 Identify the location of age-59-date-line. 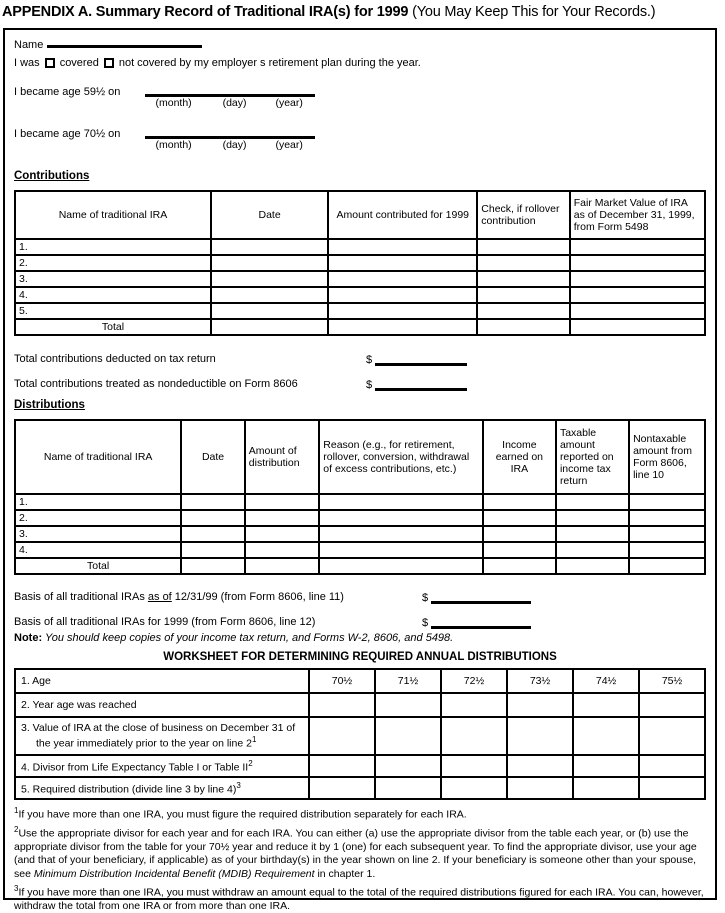
(230, 90).